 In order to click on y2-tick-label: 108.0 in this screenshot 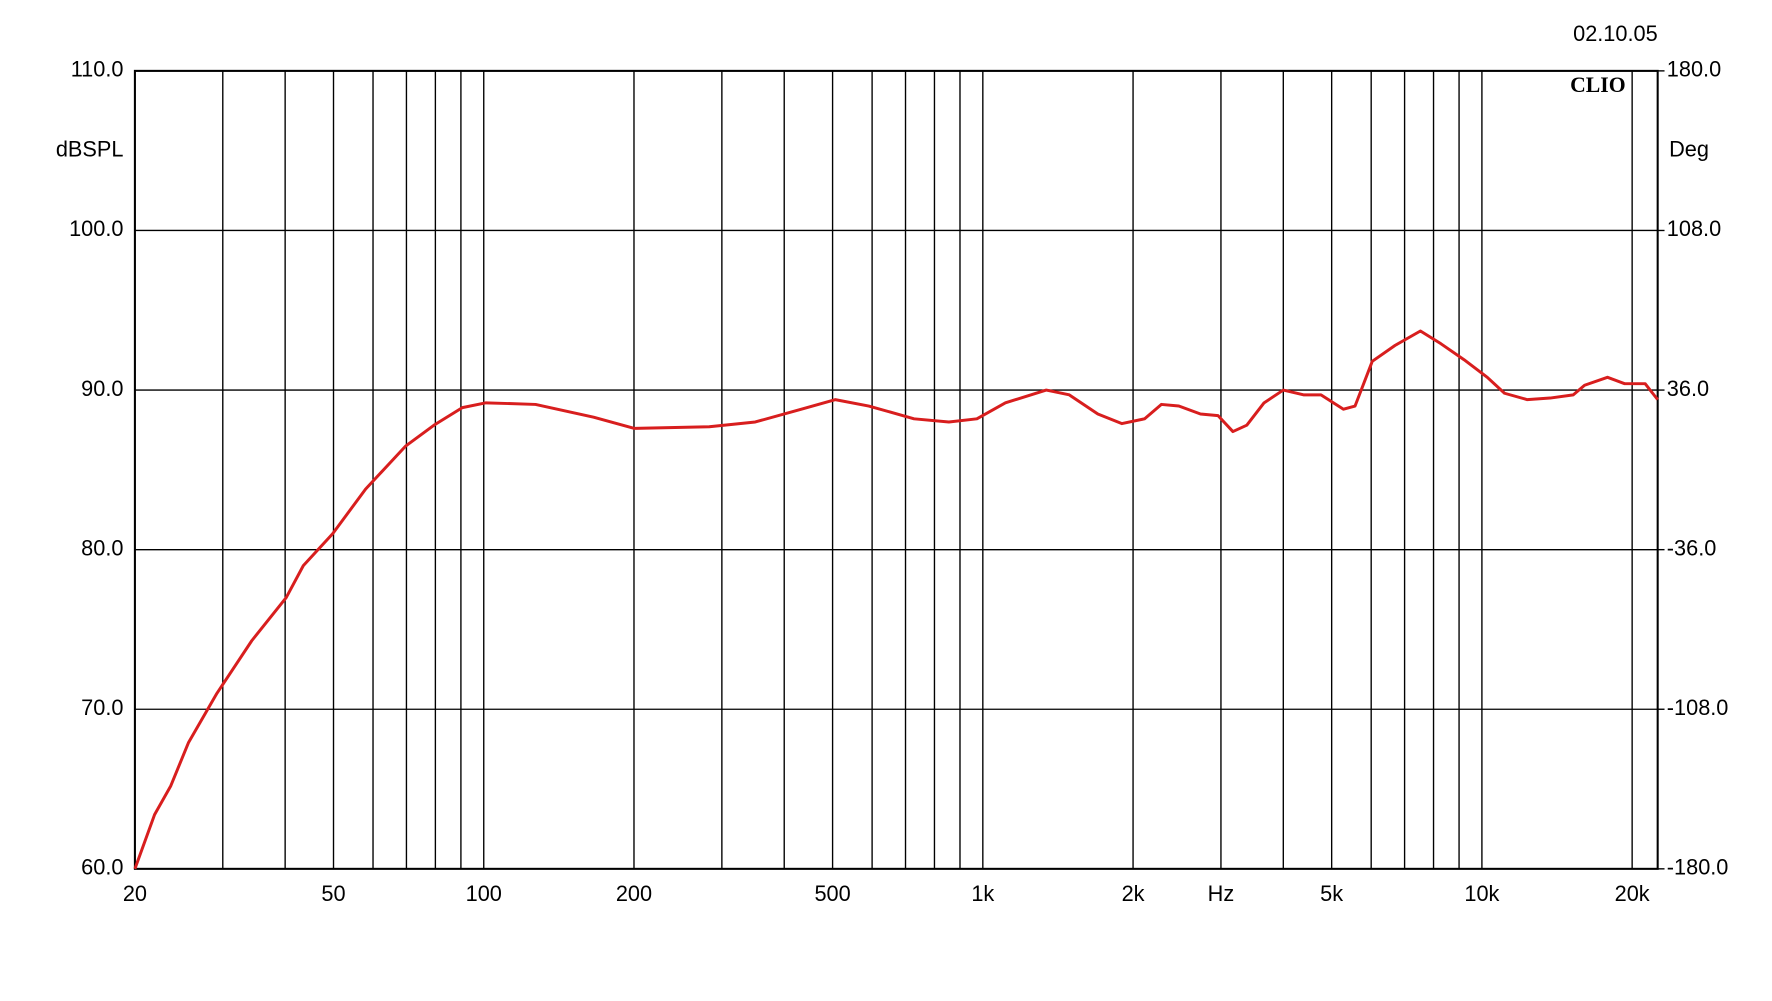, I will do `click(1694, 228)`.